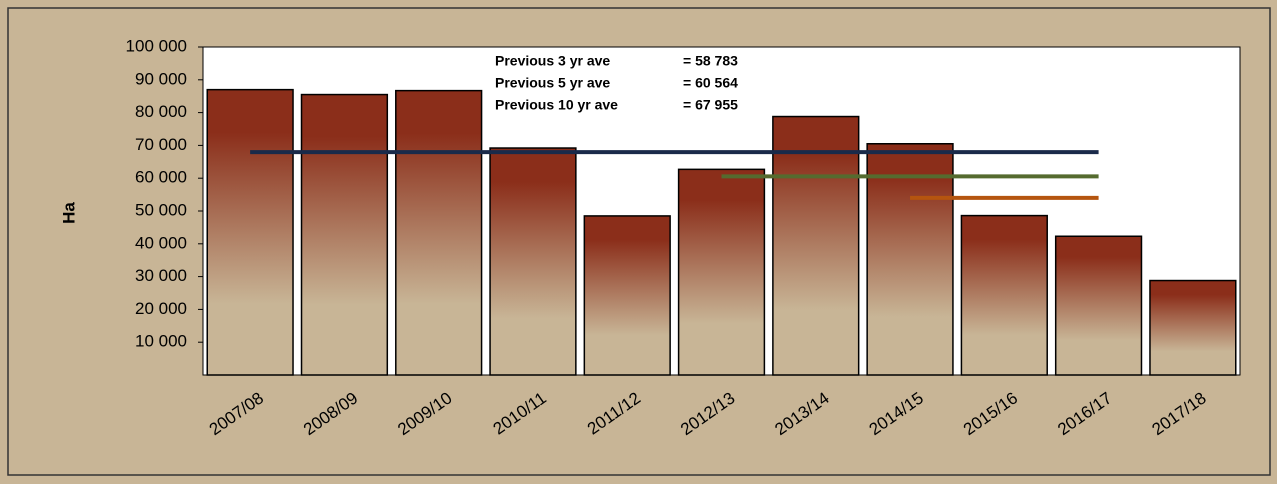  I want to click on y-tick-label: 50 000, so click(161, 209).